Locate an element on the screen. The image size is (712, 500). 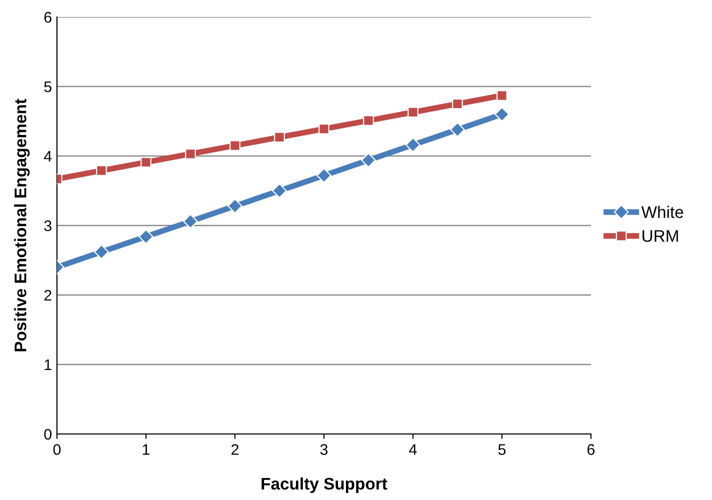
y-axis-title: Positive Emotional Engagement is located at coordinates (22, 225).